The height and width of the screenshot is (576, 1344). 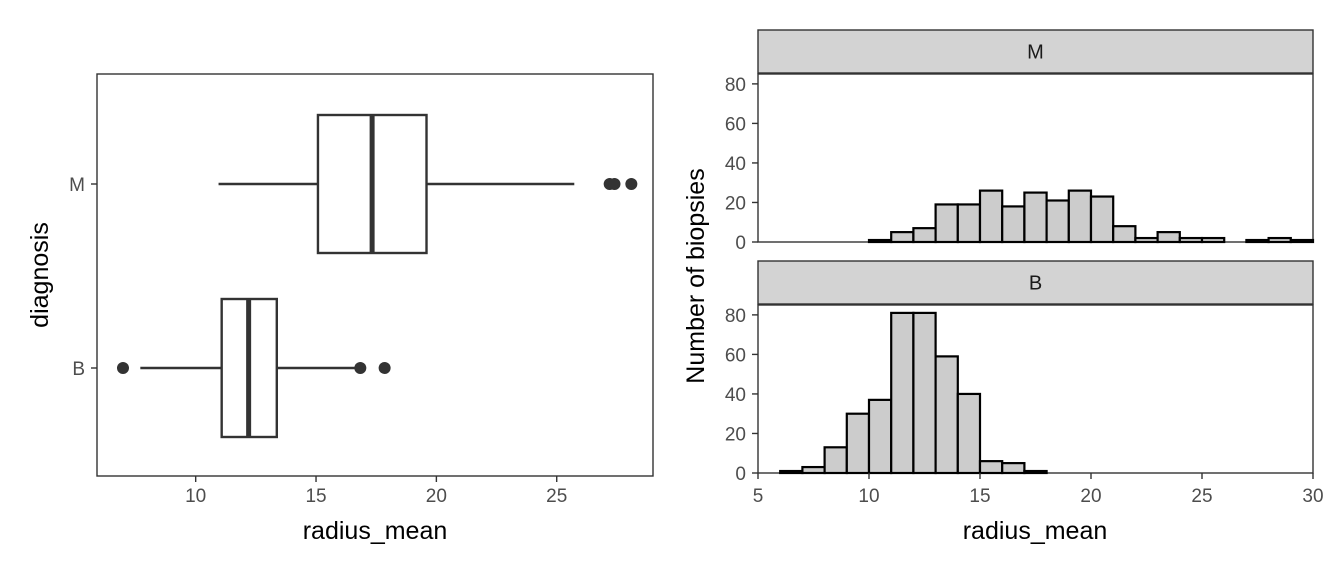 What do you see at coordinates (376, 491) in the screenshot?
I see `boxplot-x-ticks: 10 15 20 25` at bounding box center [376, 491].